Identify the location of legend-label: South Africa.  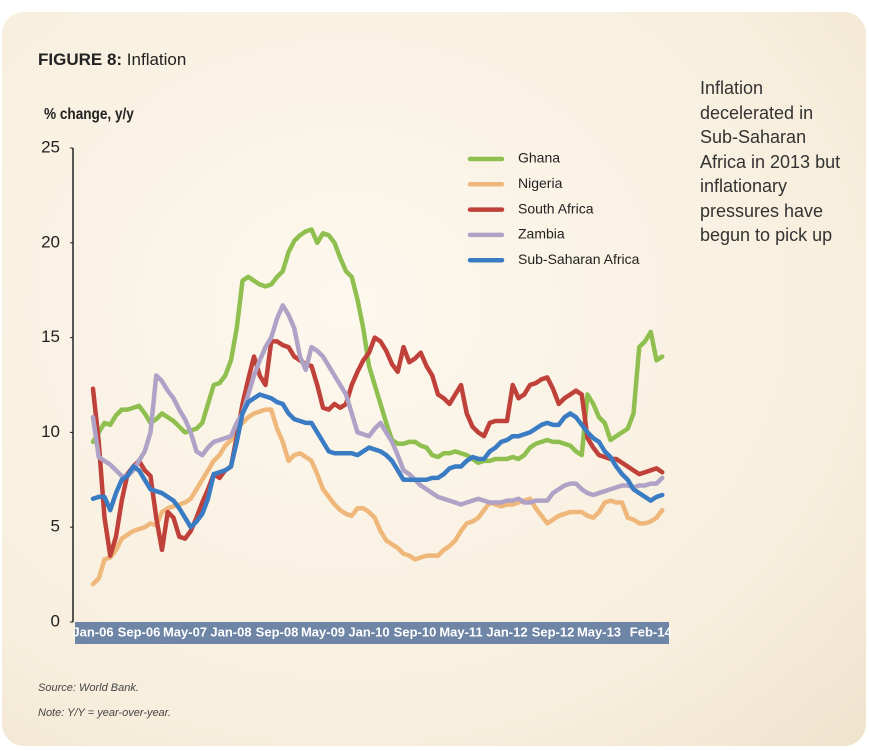
(556, 208).